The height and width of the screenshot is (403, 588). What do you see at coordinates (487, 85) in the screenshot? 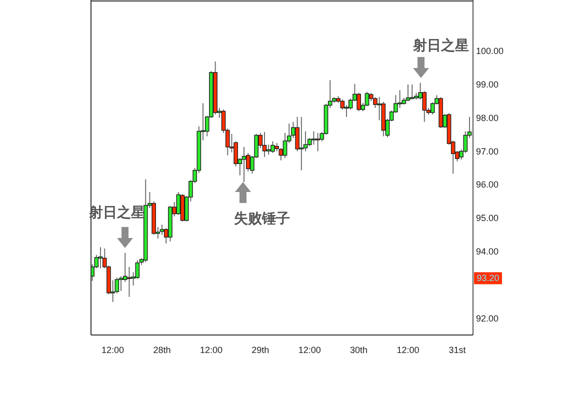
I see `y-tick-label: 99.00` at bounding box center [487, 85].